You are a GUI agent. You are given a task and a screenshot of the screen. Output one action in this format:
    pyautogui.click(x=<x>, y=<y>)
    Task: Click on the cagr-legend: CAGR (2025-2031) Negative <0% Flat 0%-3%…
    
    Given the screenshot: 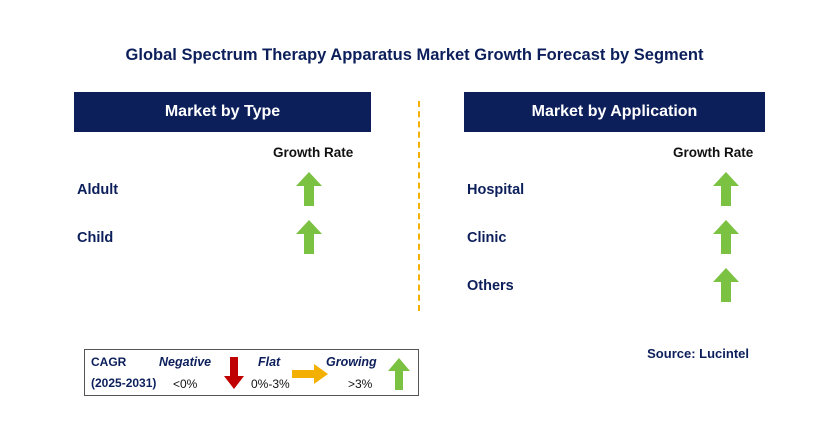 What is the action you would take?
    pyautogui.click(x=251, y=372)
    